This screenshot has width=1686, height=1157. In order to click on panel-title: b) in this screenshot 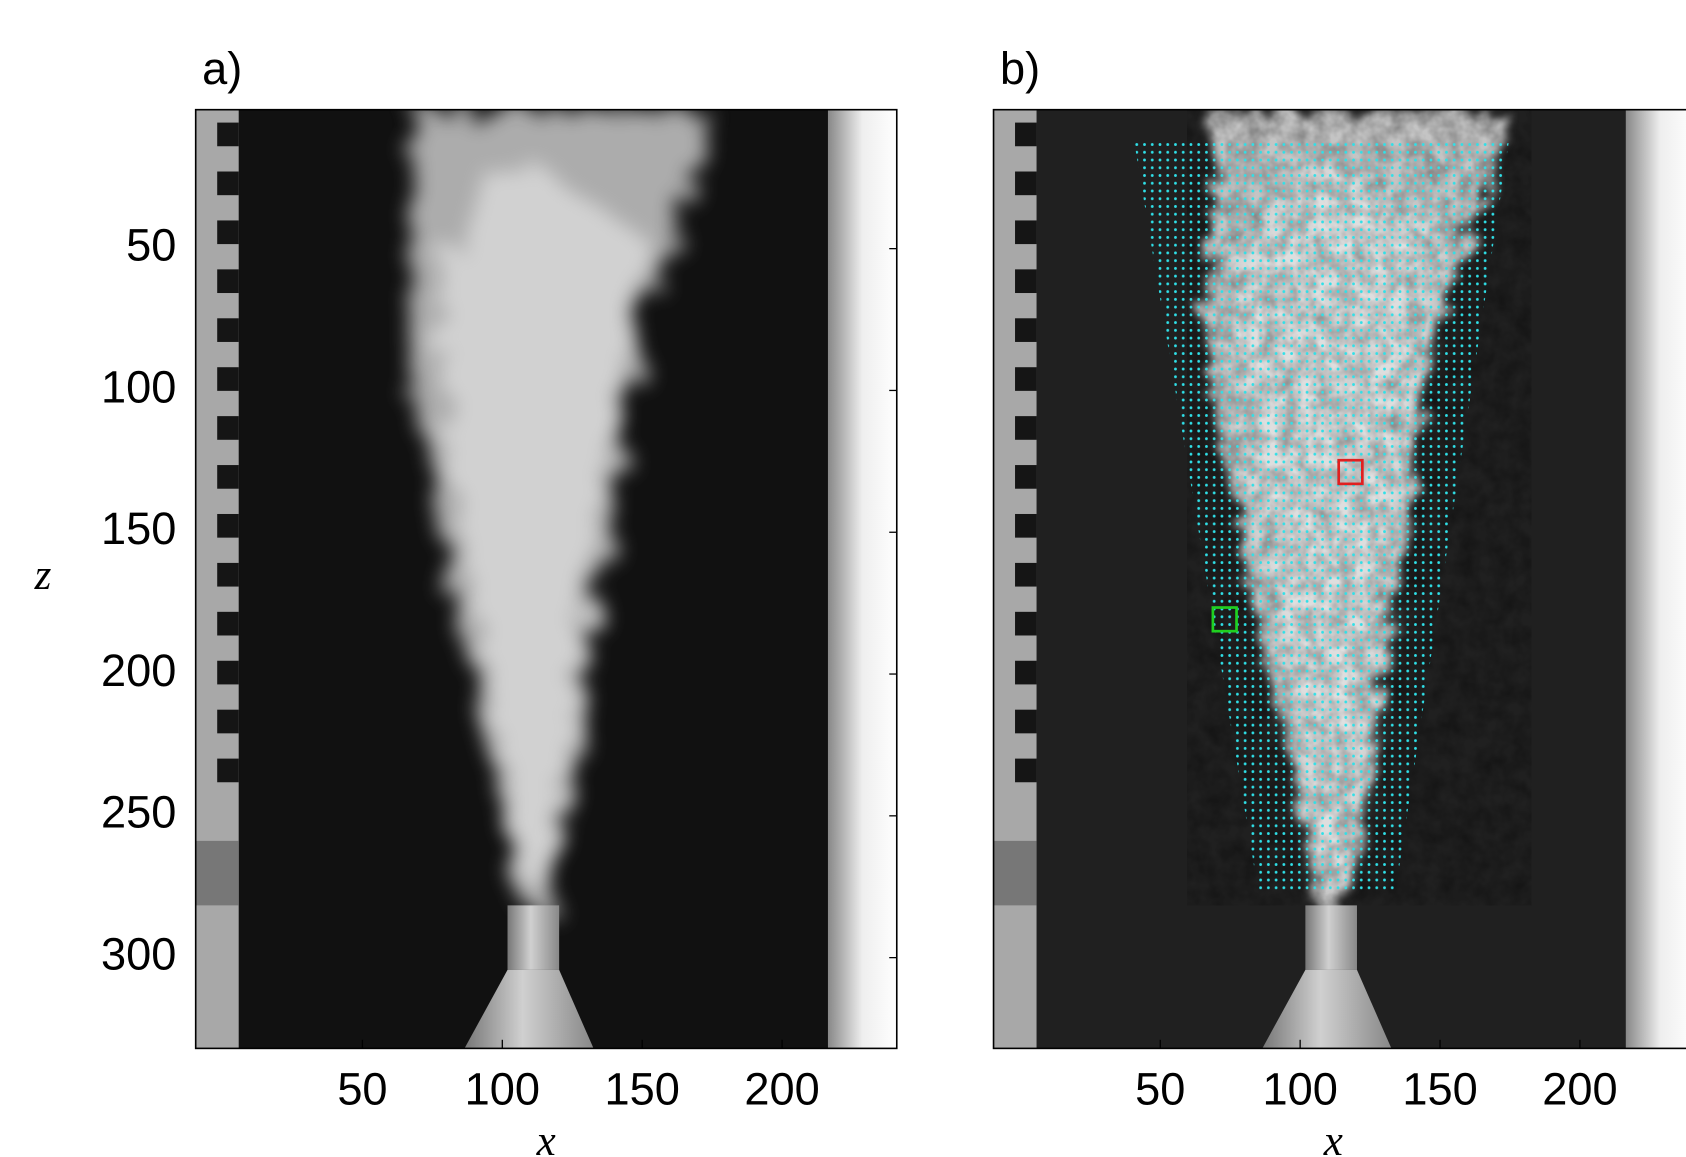, I will do `click(1020, 68)`.